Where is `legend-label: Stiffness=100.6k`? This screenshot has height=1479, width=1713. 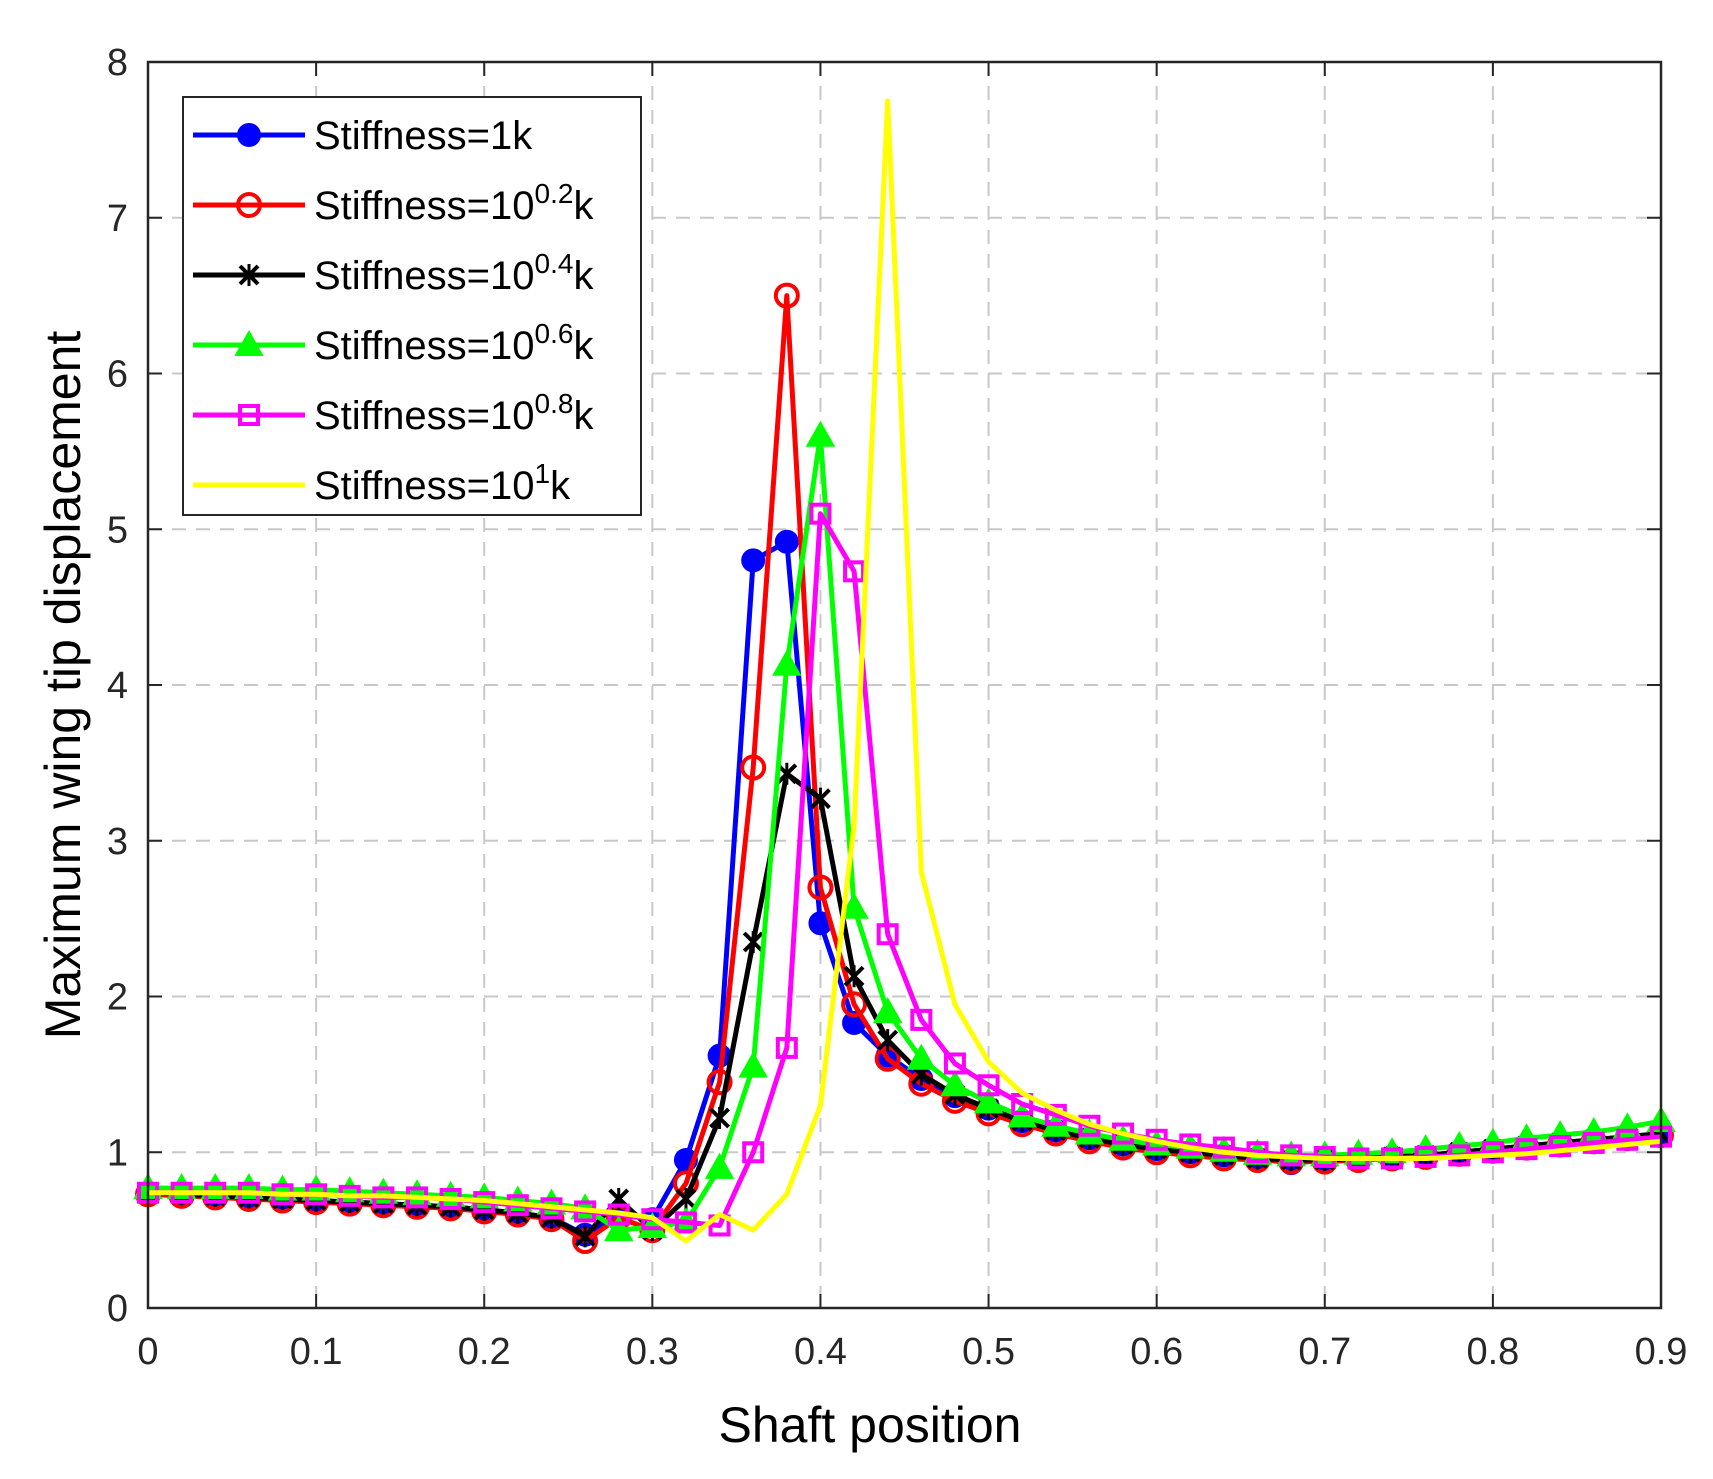
legend-label: Stiffness=100.6k is located at coordinates (454, 343).